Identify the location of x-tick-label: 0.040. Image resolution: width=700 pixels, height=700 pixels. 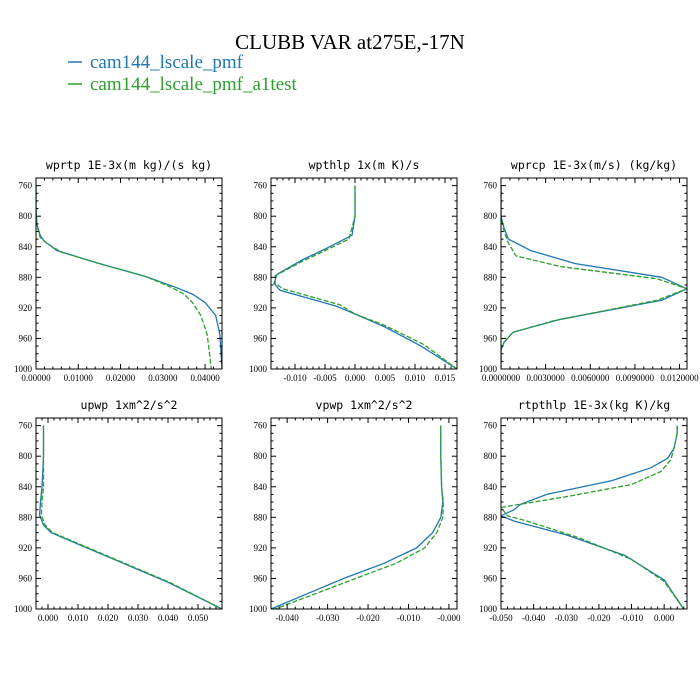
(168, 618).